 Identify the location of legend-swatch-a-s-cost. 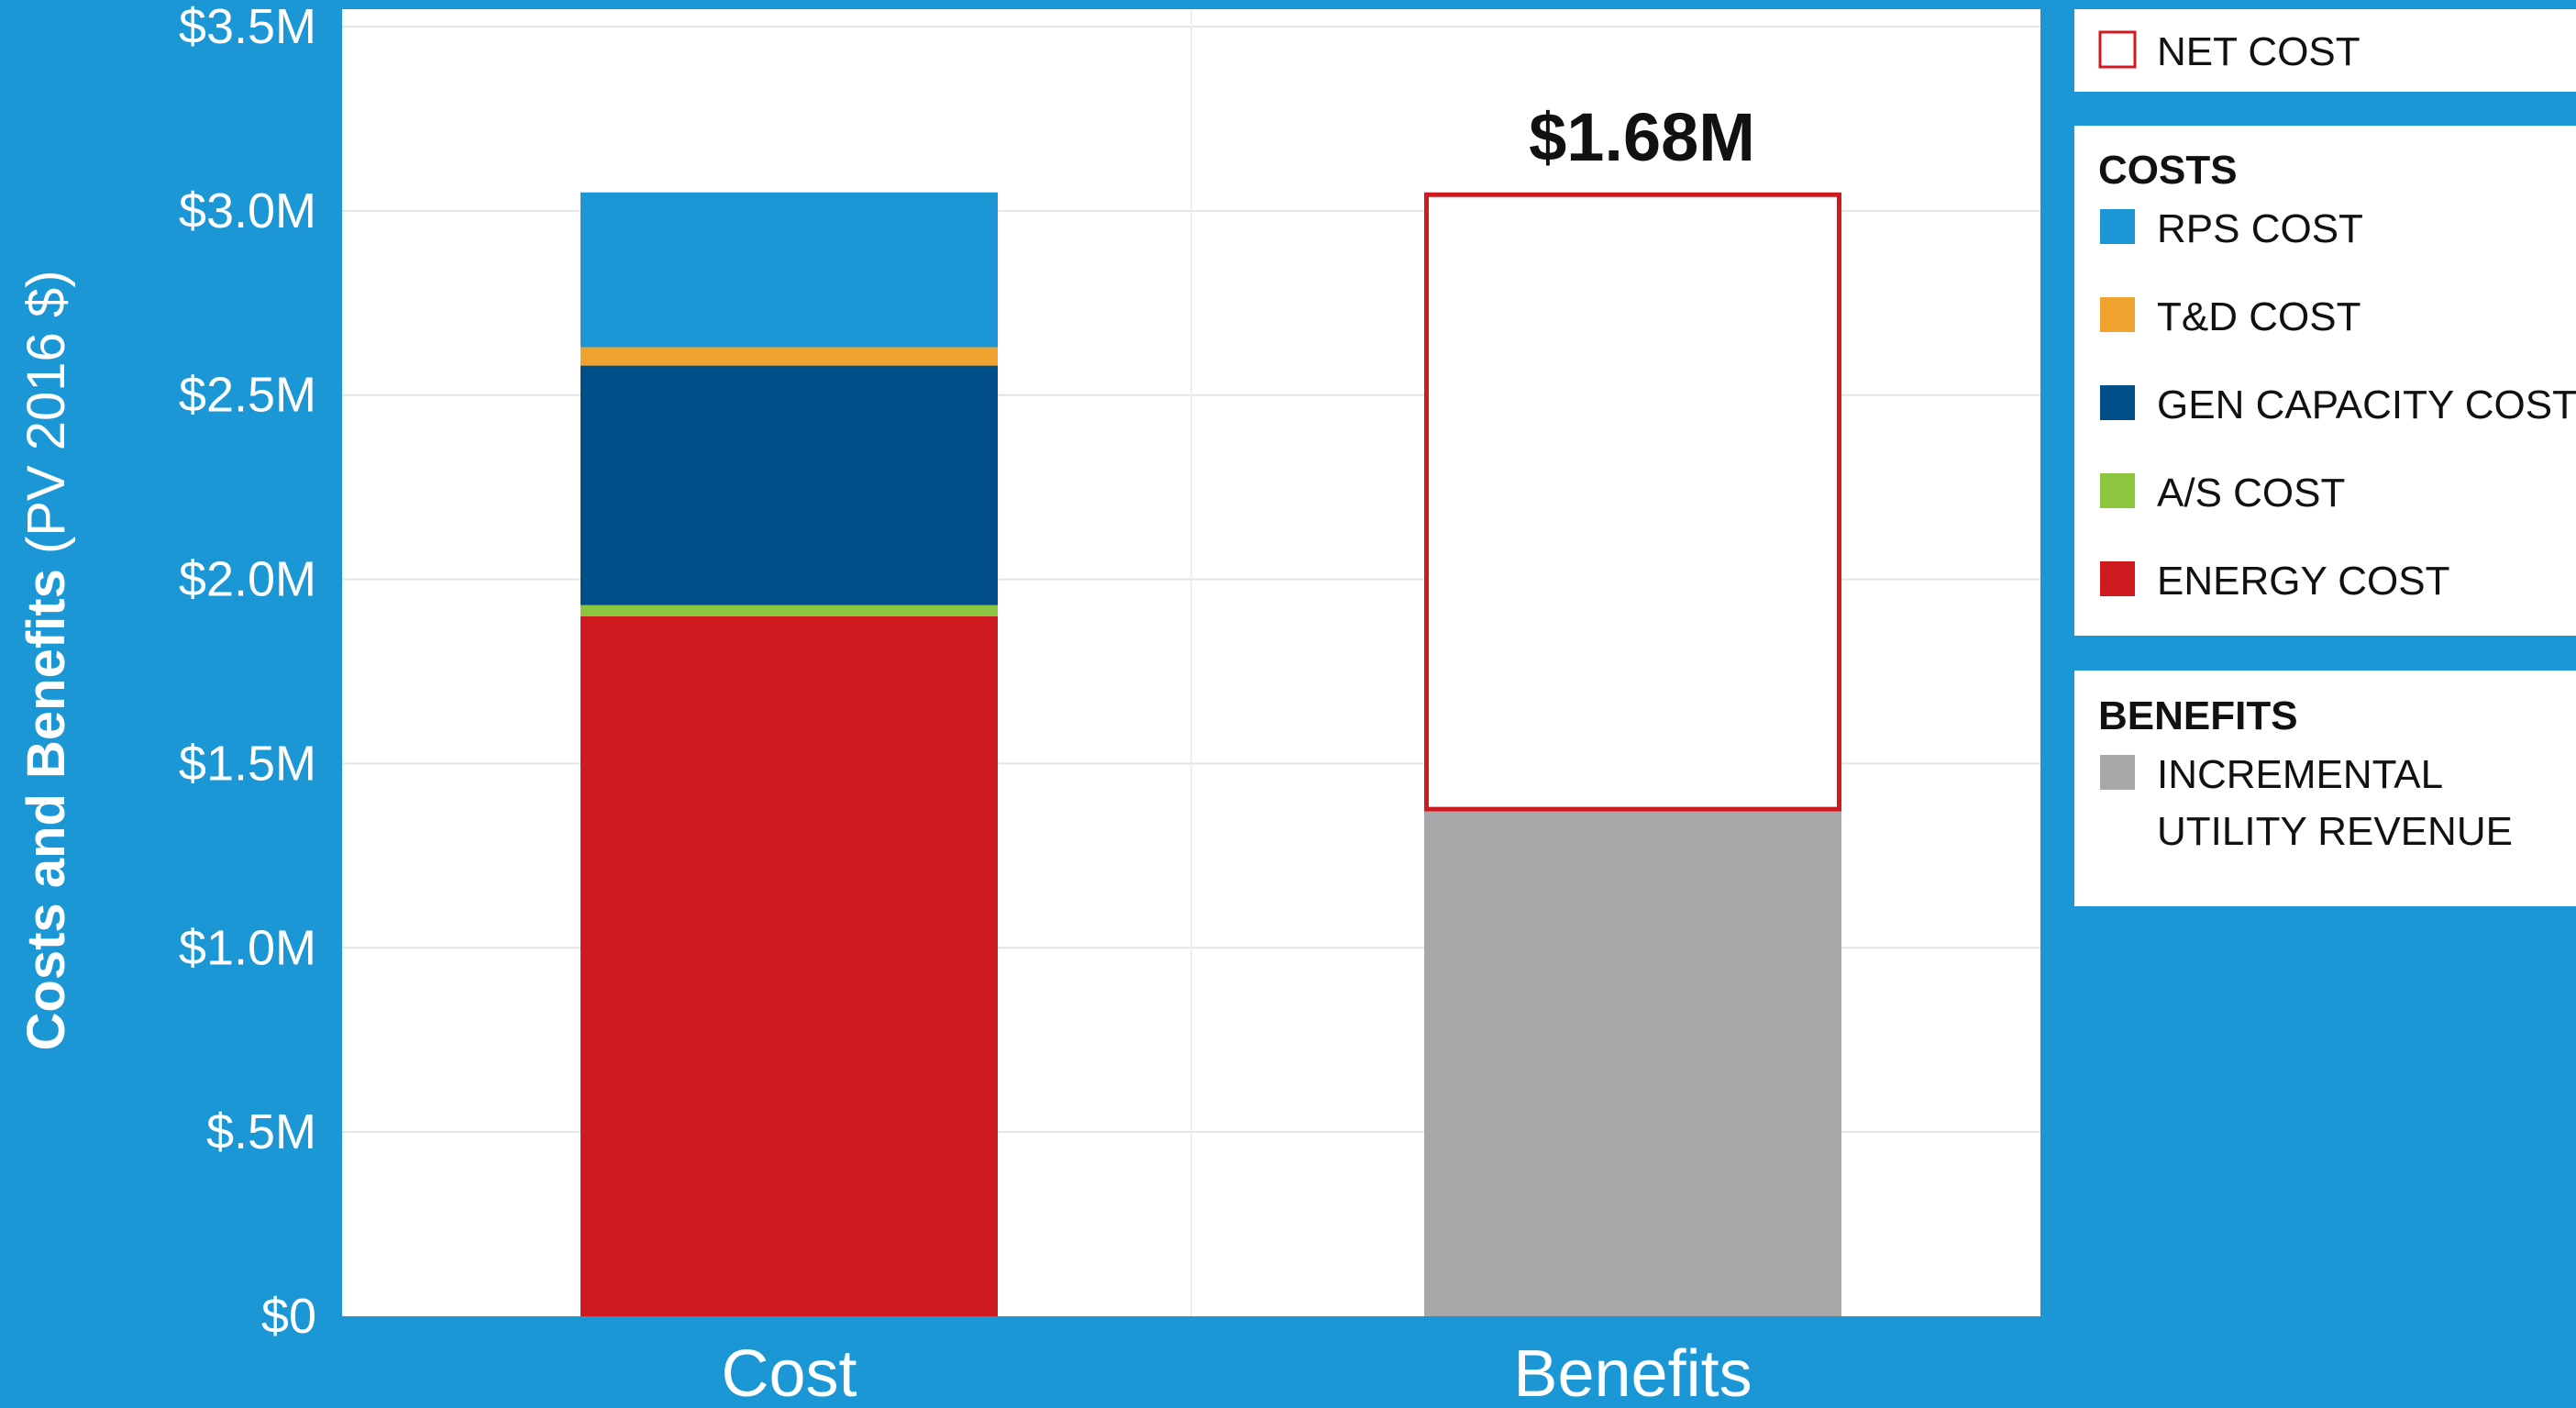
(2117, 490).